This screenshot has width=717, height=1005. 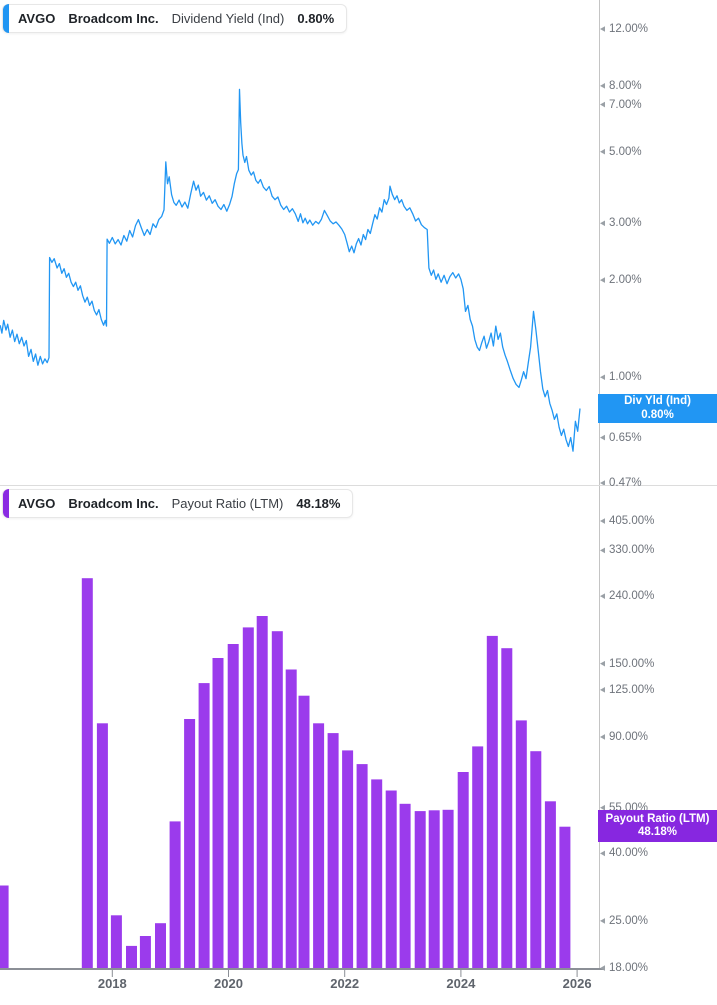 I want to click on y-tick-label: 125.00%, so click(x=632, y=689).